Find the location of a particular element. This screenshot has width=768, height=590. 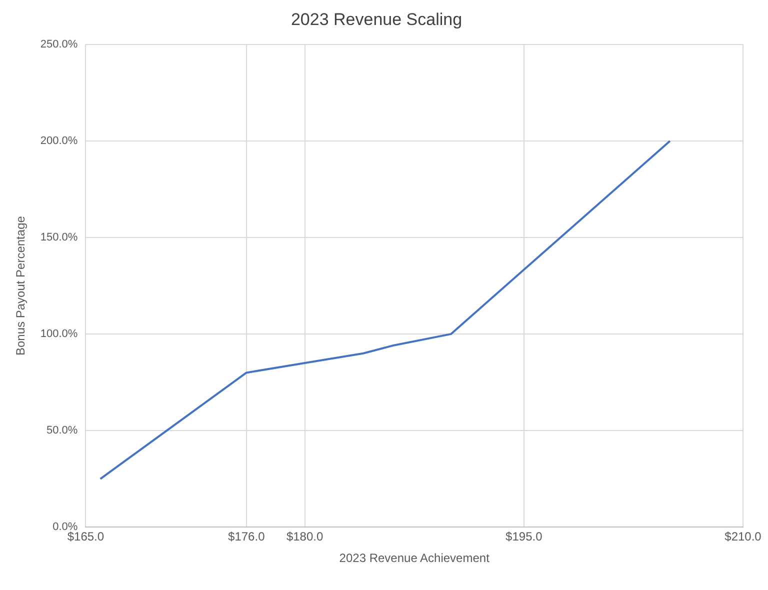

y-tick-label: 200.0% is located at coordinates (59, 140).